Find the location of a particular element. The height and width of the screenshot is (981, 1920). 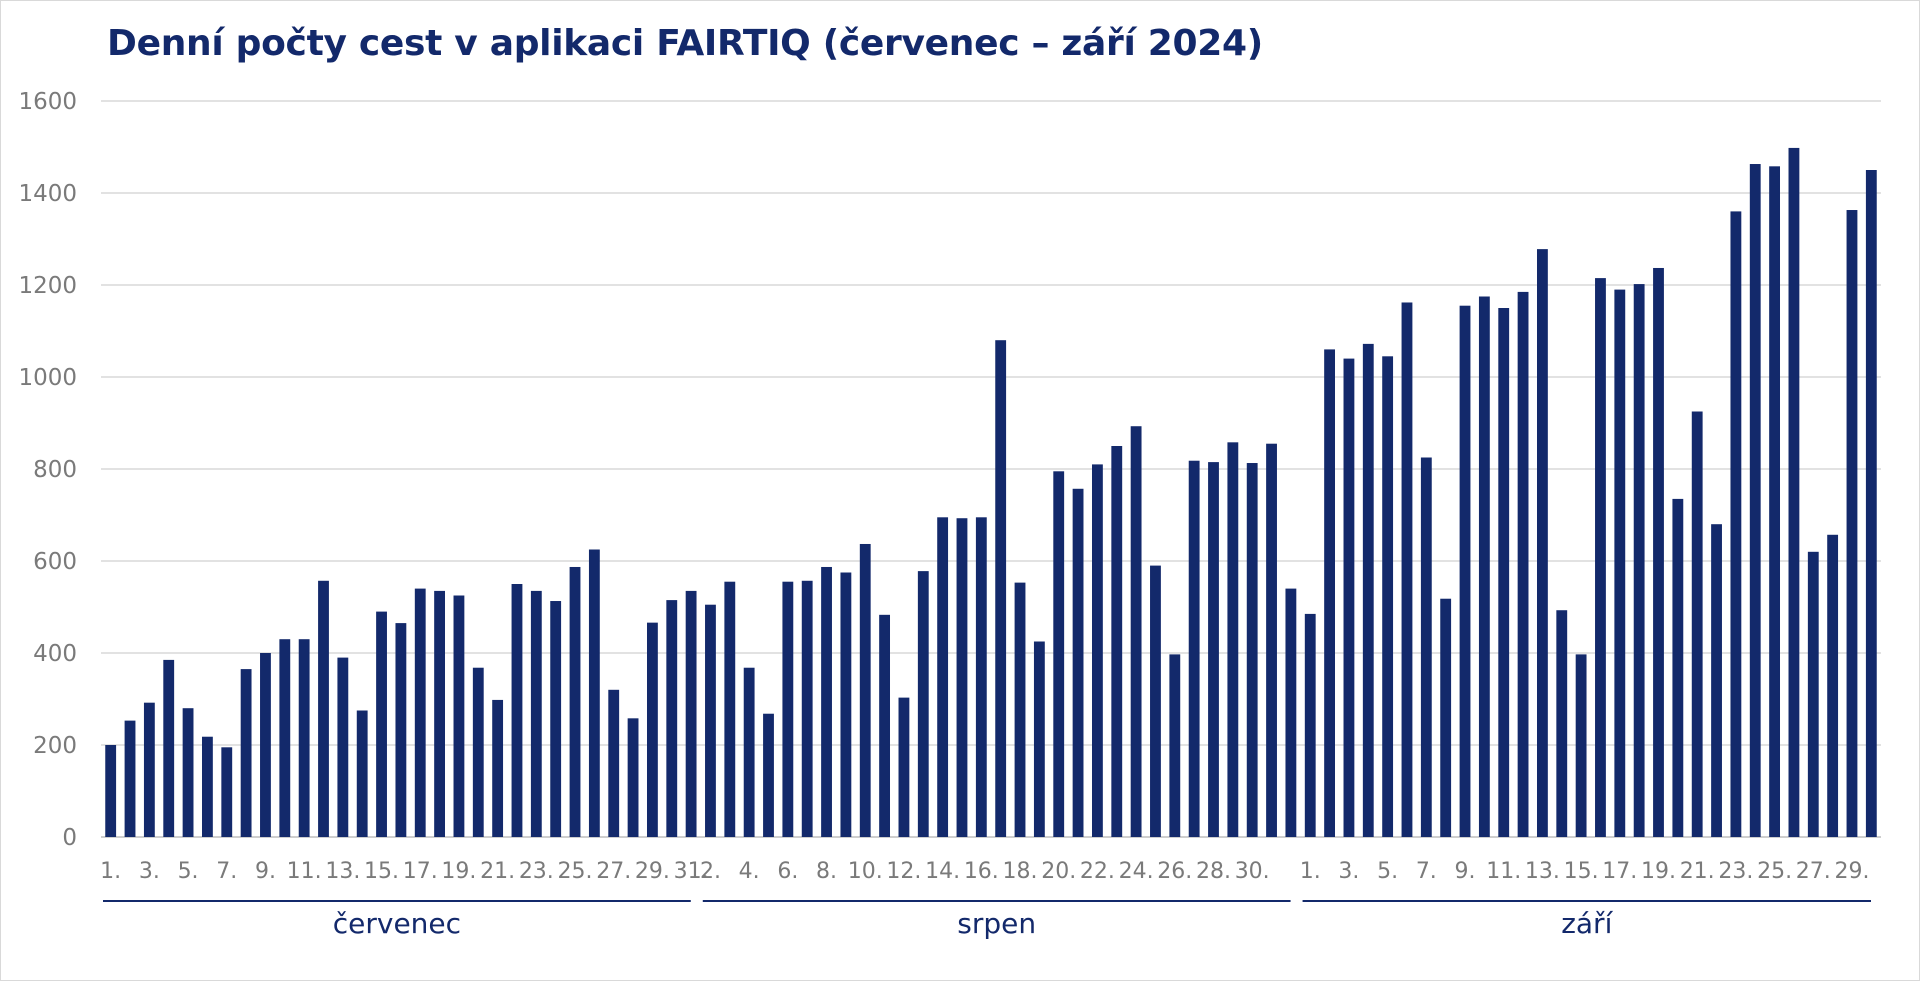

x-tick-label: 14. is located at coordinates (942, 871).